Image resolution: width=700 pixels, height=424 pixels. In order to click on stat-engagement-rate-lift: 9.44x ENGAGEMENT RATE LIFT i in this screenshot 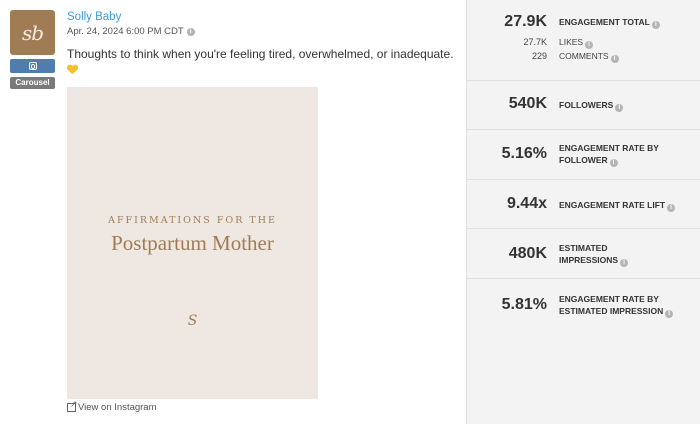, I will do `click(583, 204)`.